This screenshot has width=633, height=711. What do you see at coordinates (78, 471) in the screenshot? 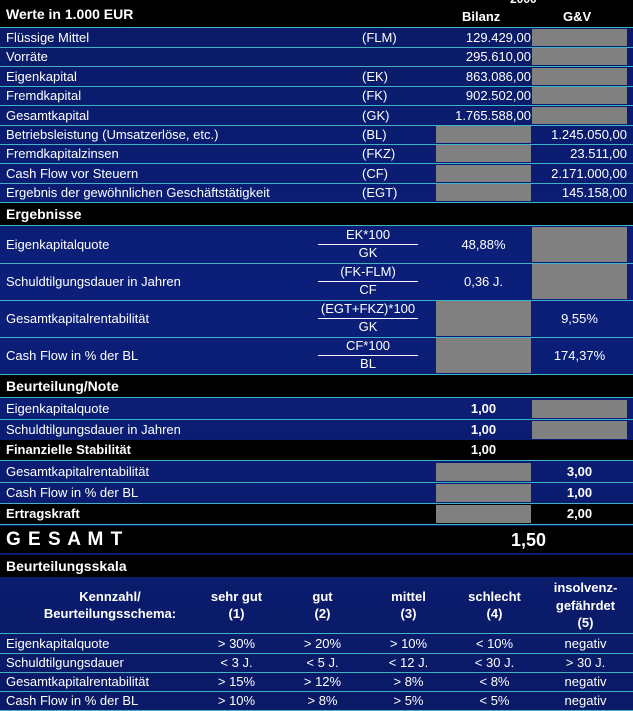
I see `beurteilung-label: Gesamtkapitalrentabilität` at bounding box center [78, 471].